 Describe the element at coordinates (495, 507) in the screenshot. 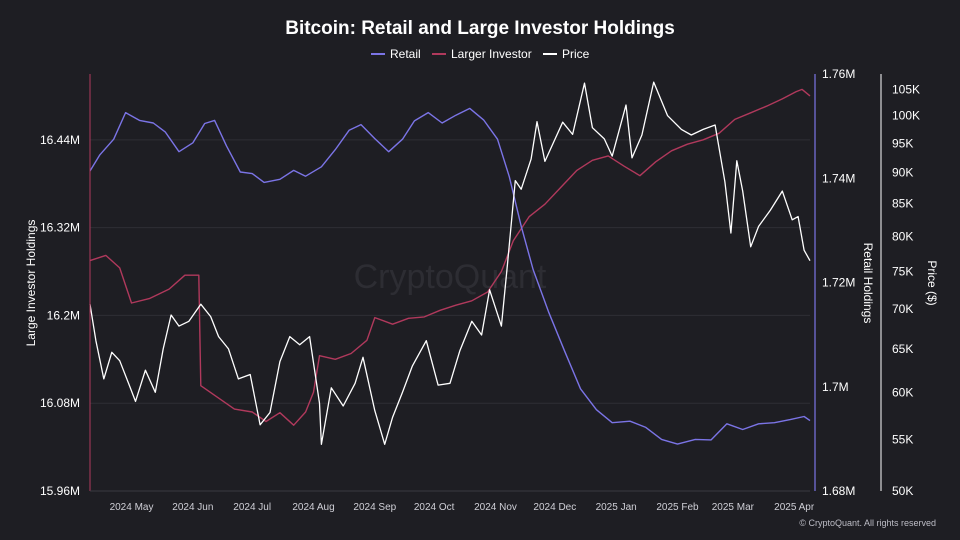

I see `x-tick-label: 2024 Nov` at that location.